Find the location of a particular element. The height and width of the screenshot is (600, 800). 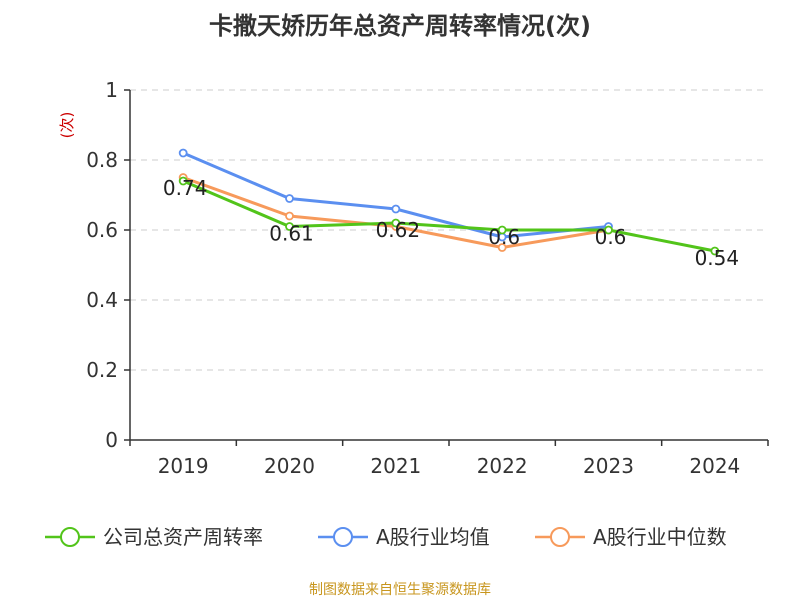

legend-label: A股行业均值 is located at coordinates (433, 537).